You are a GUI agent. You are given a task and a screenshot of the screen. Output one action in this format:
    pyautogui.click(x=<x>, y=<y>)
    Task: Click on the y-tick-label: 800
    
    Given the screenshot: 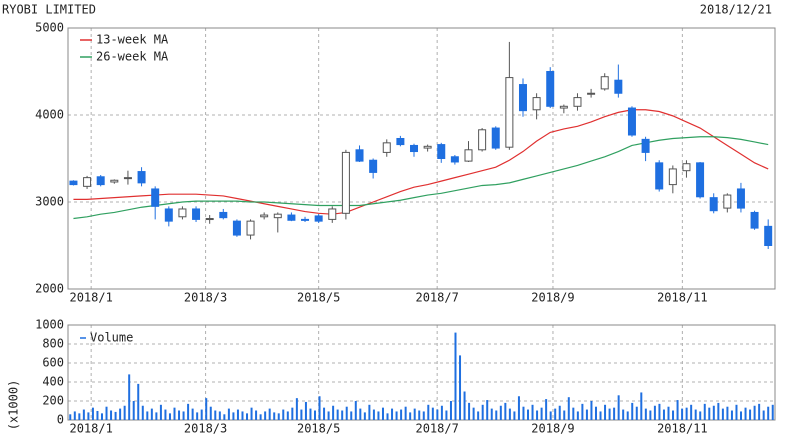 What is the action you would take?
    pyautogui.click(x=53, y=344)
    